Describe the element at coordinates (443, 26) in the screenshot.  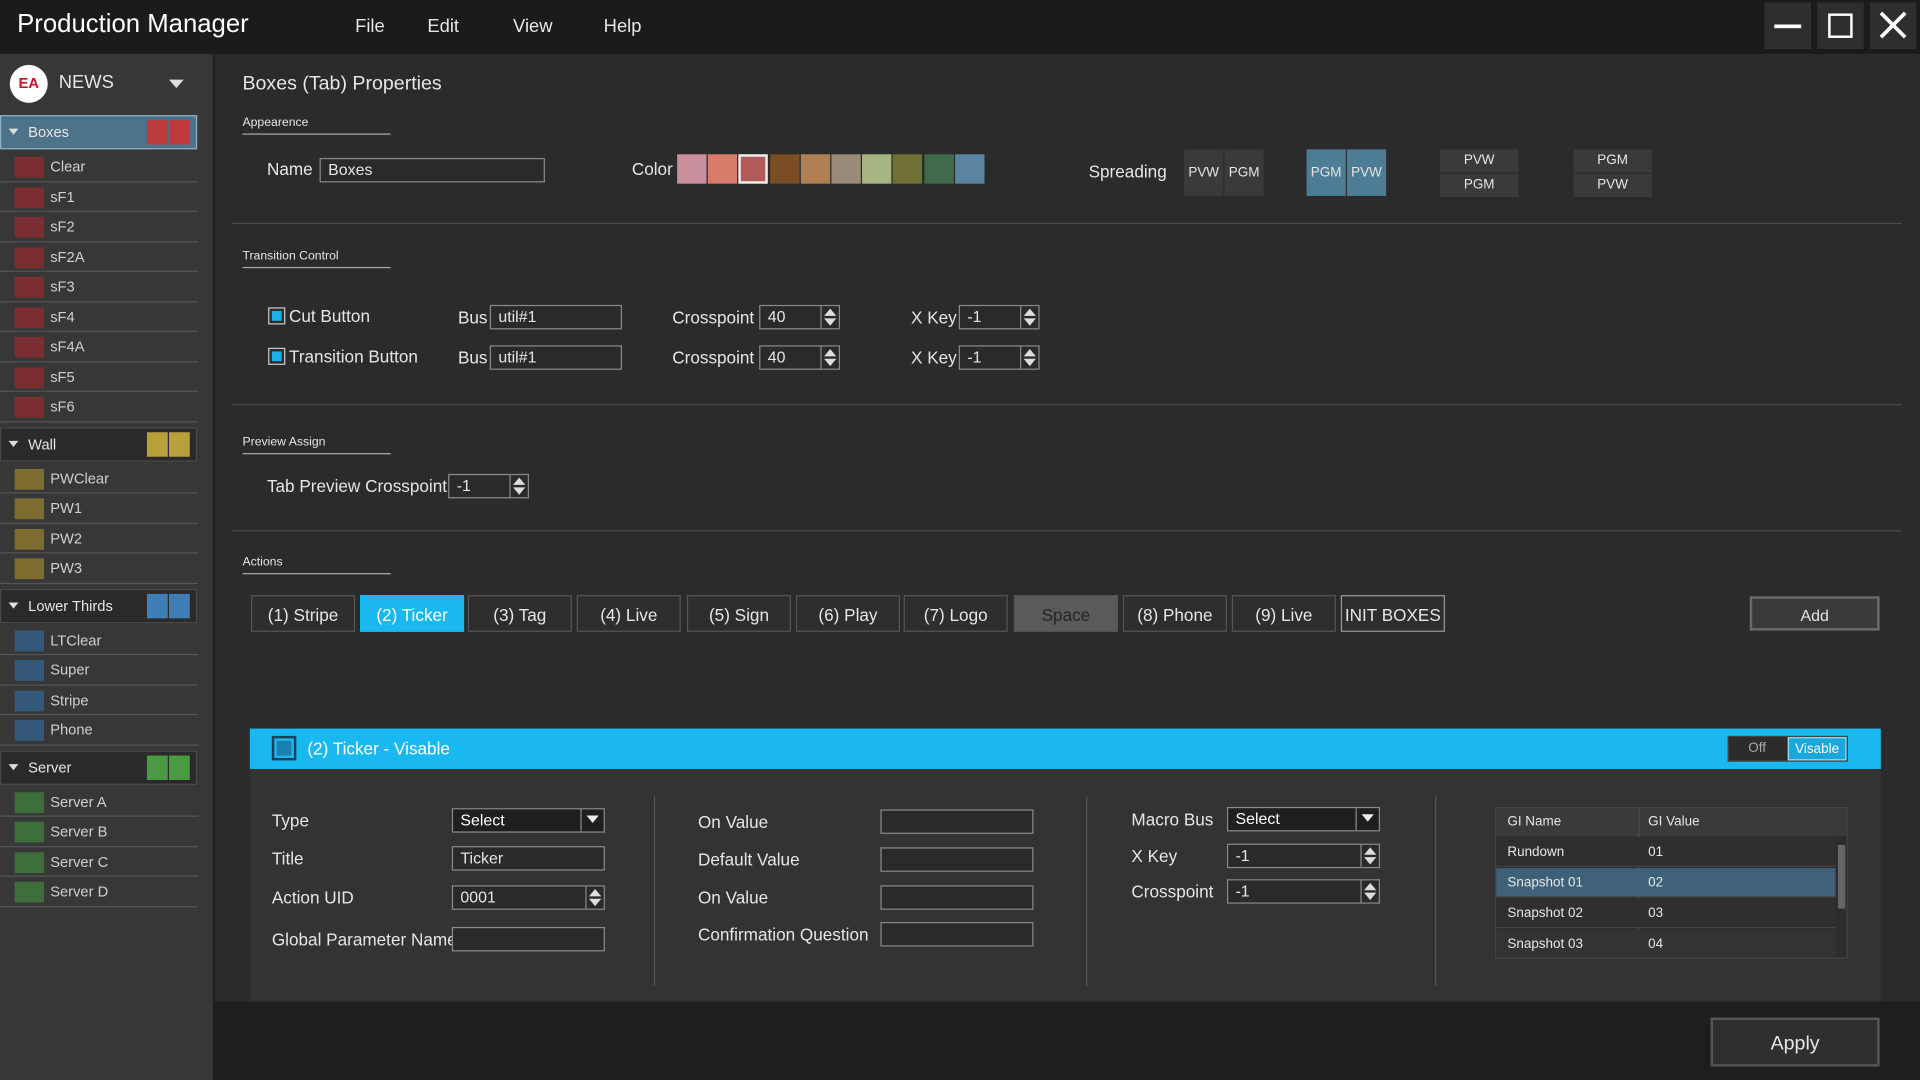
I see `menu-item: Edit` at that location.